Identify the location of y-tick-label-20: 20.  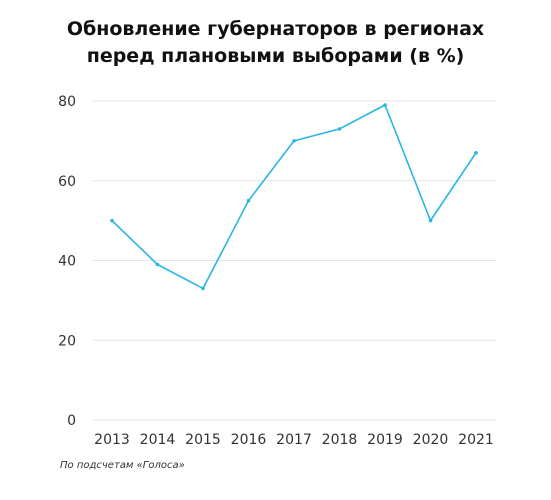
(67, 341).